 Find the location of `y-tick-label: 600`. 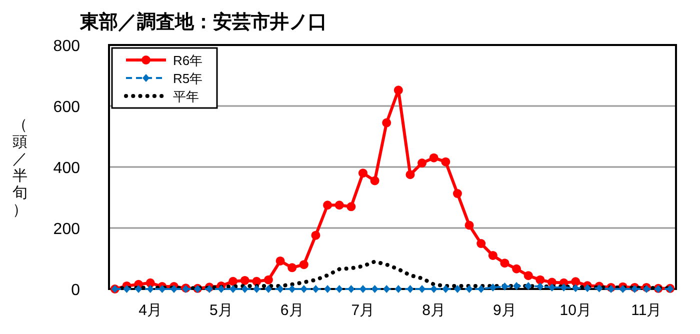

y-tick-label: 600 is located at coordinates (66, 107).